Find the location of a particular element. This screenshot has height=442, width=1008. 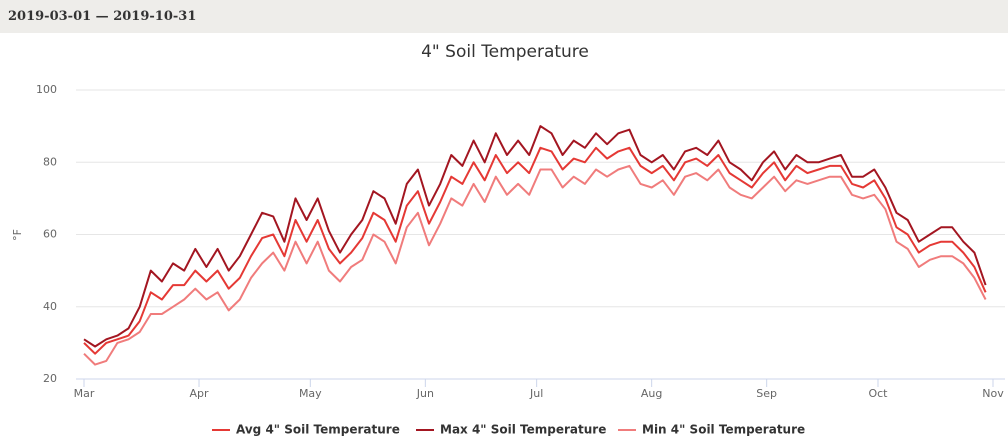

x-tick-label: Aug is located at coordinates (651, 393).